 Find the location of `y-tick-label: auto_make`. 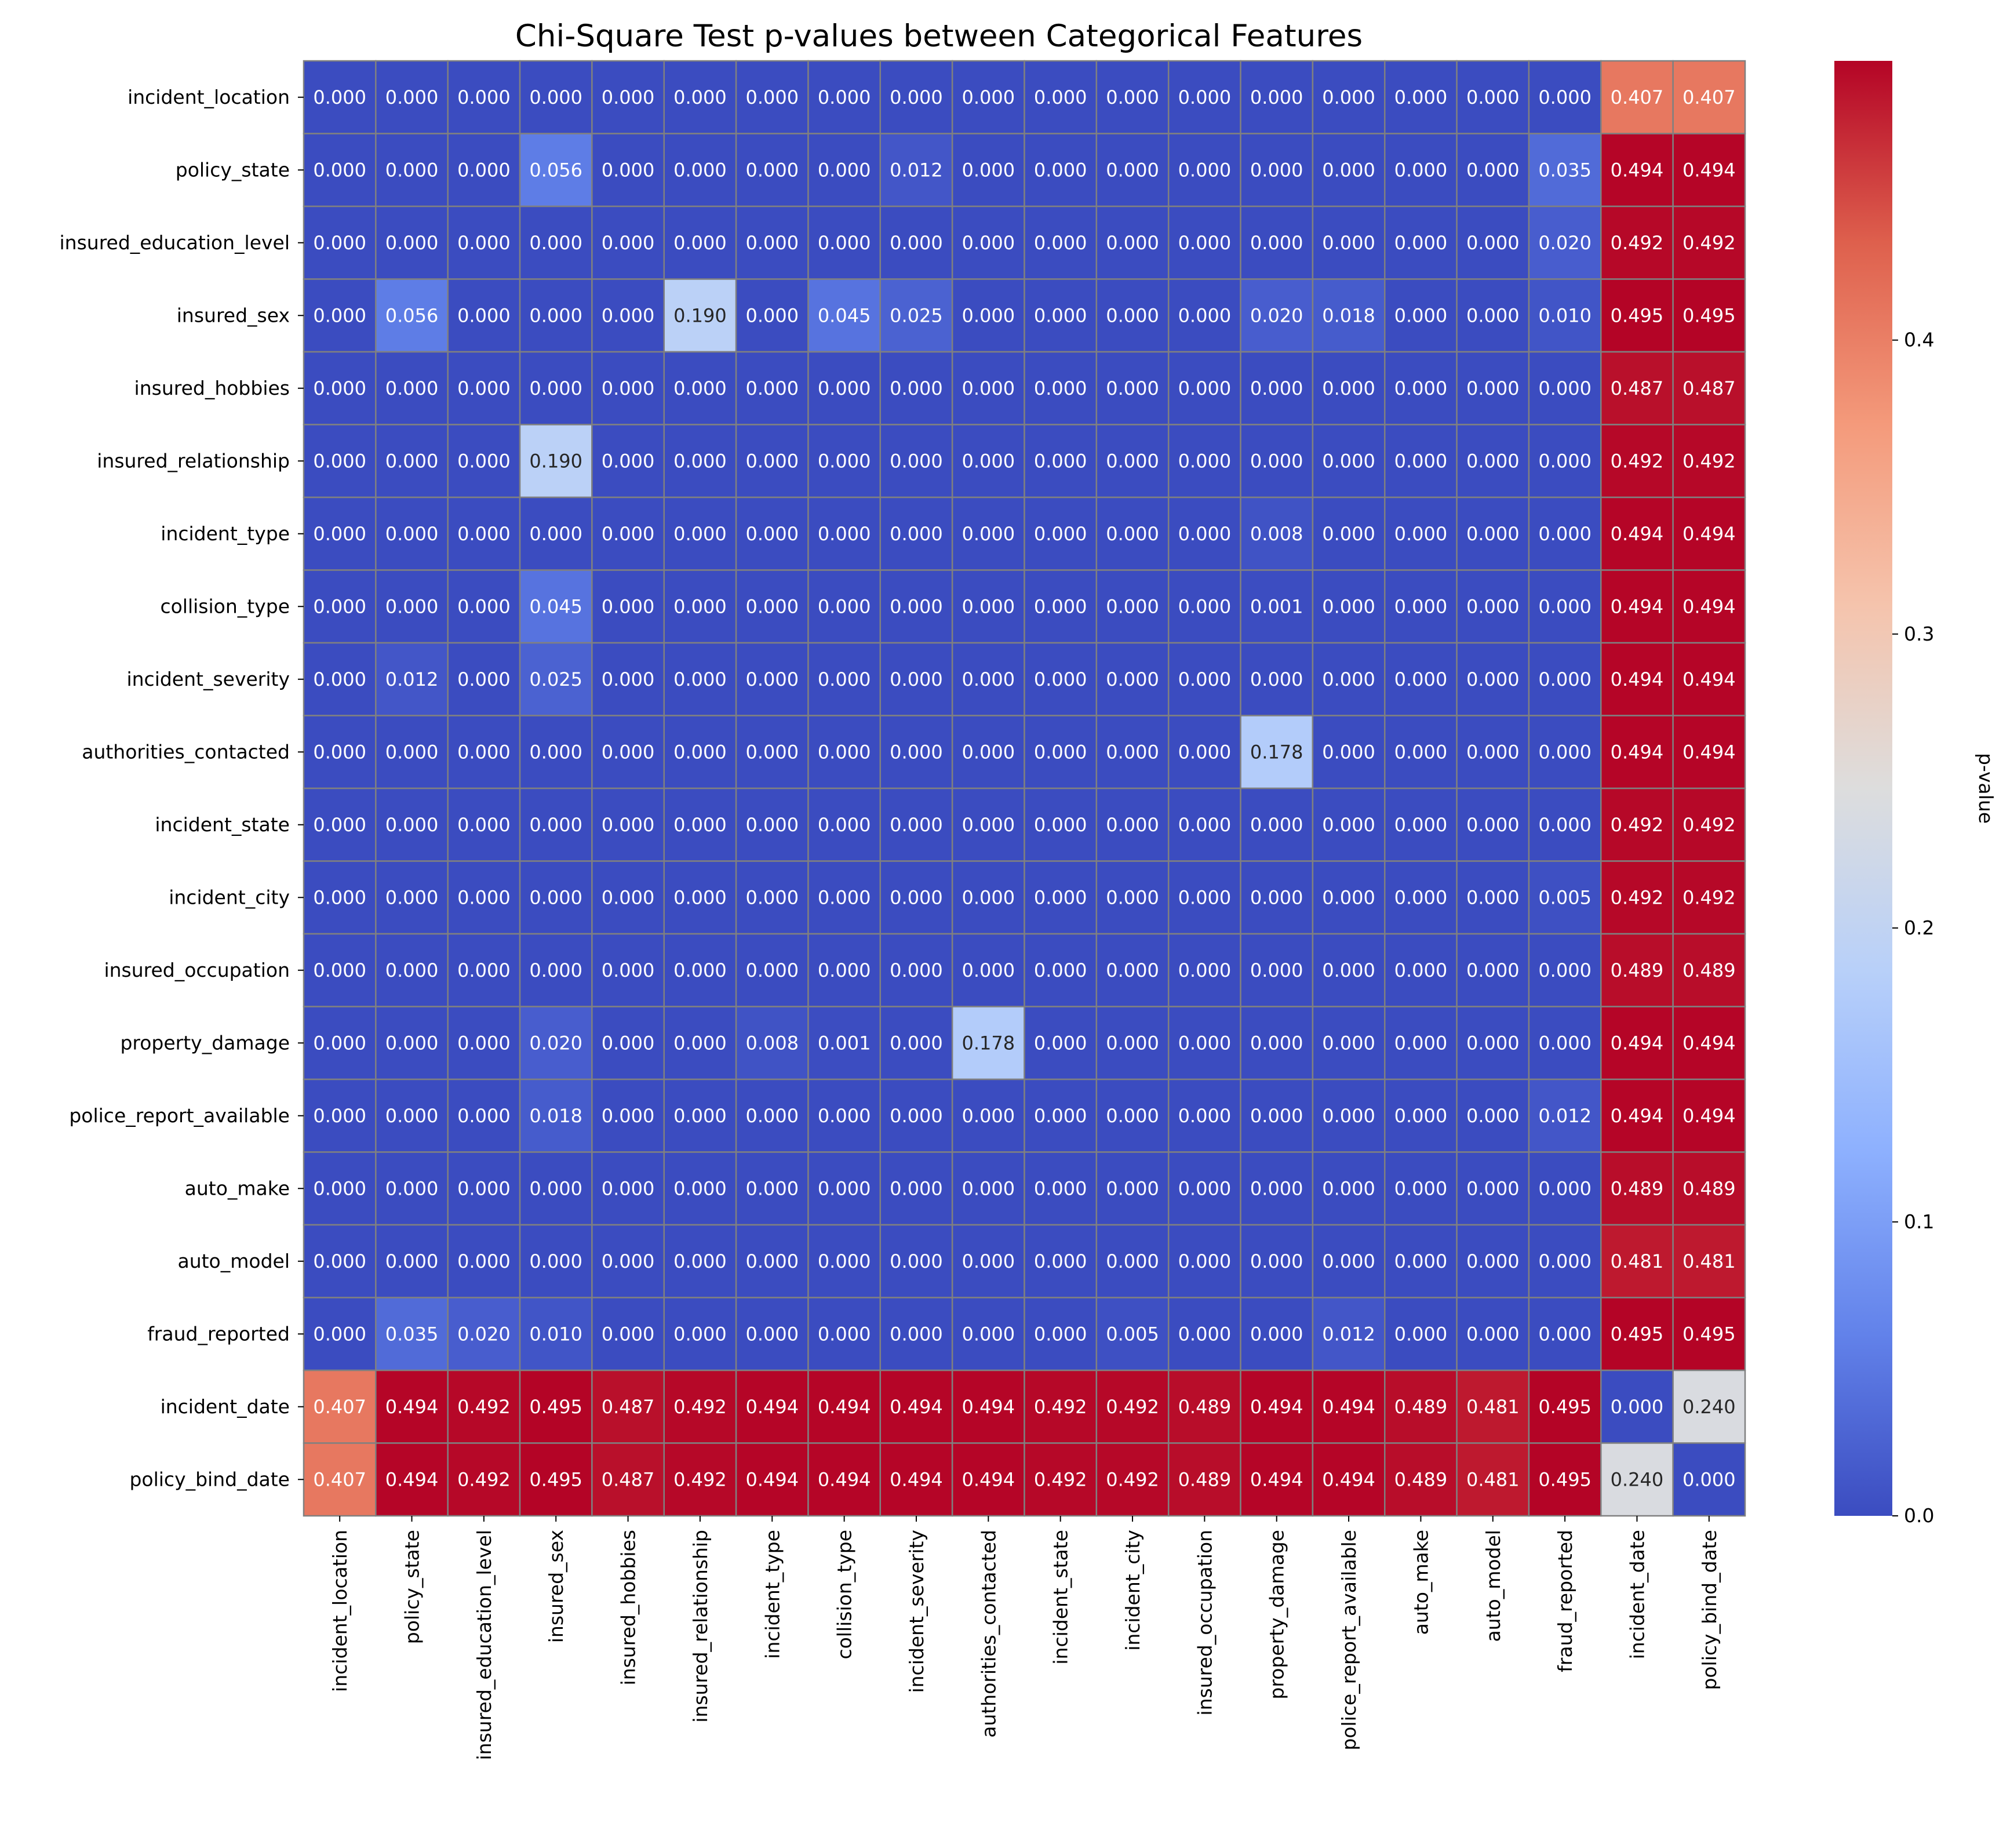

y-tick-label: auto_make is located at coordinates (237, 1188).